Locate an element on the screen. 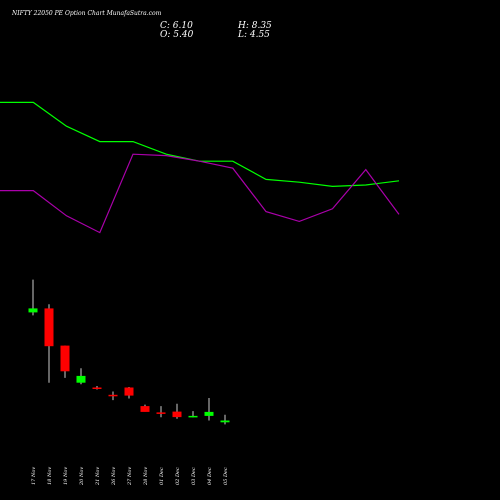  x-tick-label: 26 Nov is located at coordinates (114, 476).